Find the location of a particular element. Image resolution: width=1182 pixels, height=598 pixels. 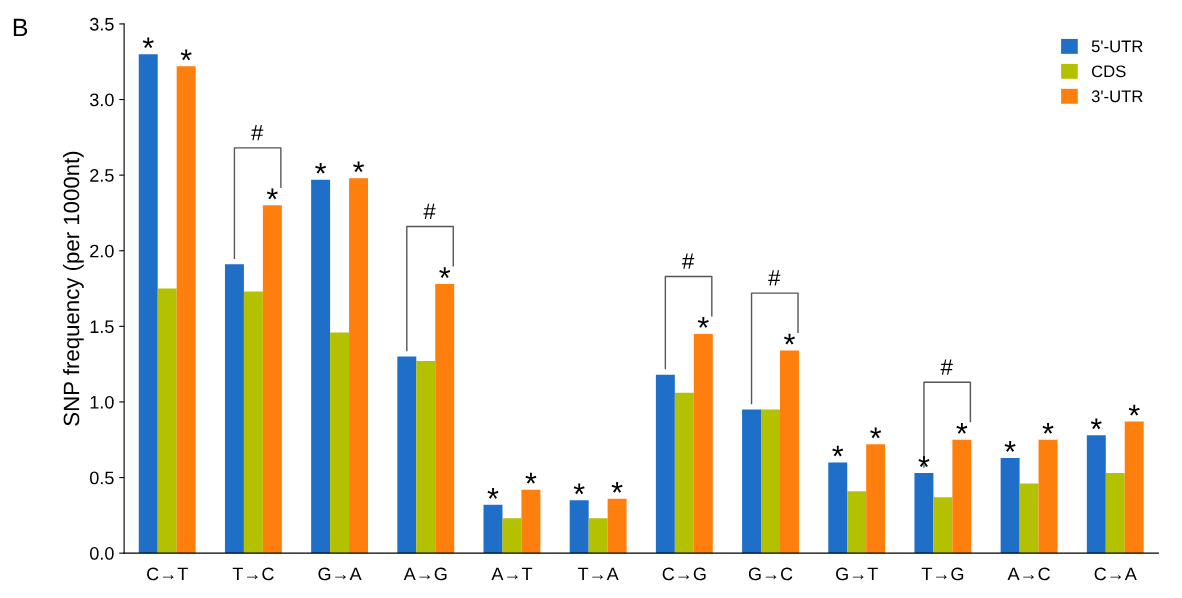

legend-label: 5'-UTR is located at coordinates (1117, 46).